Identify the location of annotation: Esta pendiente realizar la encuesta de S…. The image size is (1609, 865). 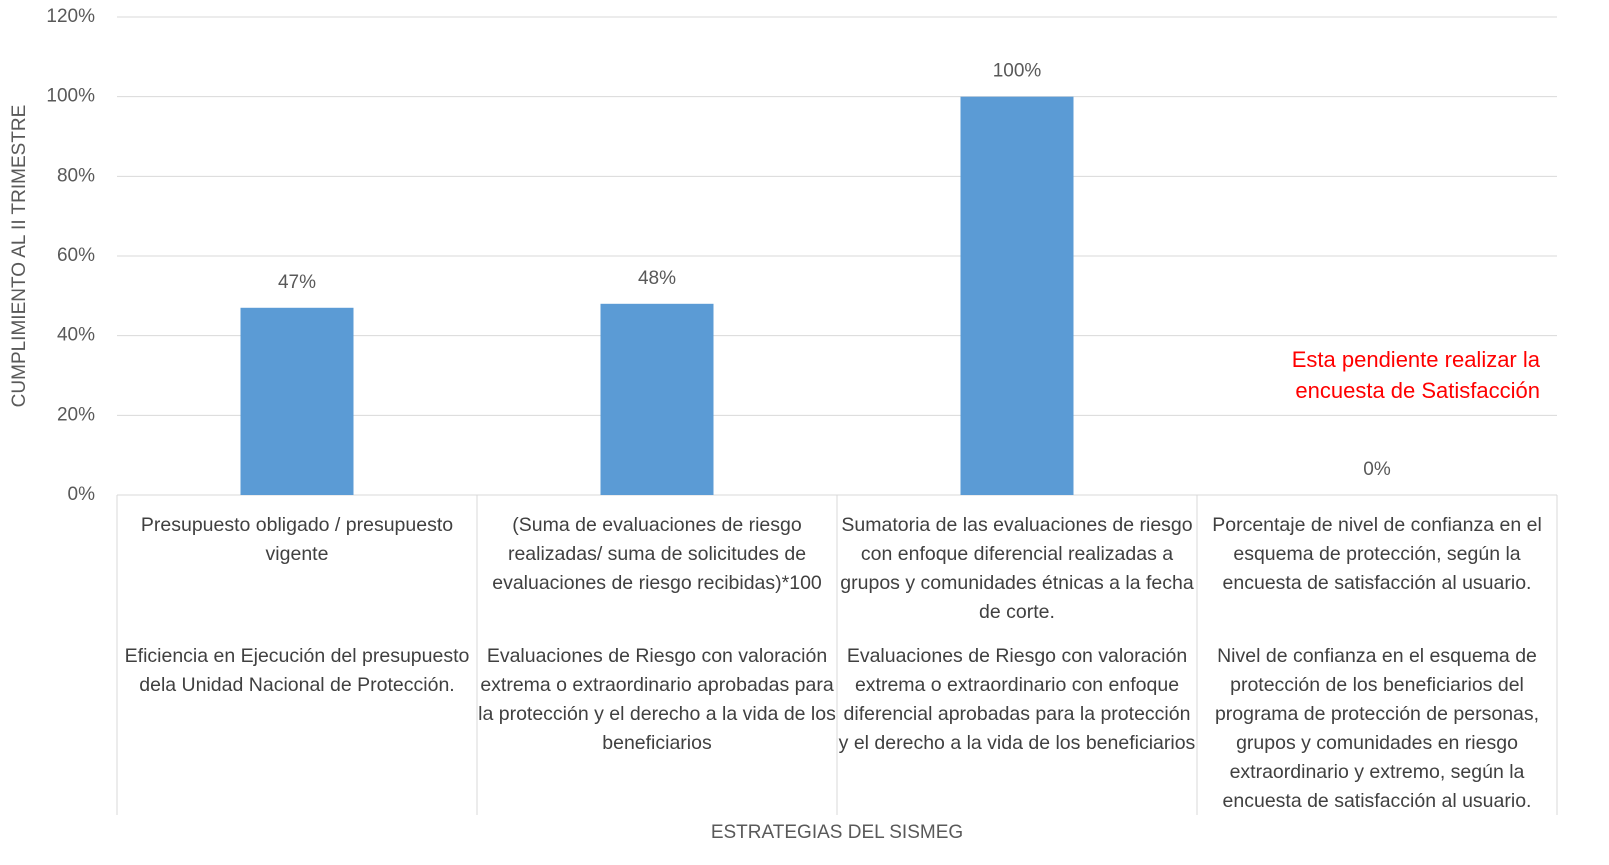
(1415, 375).